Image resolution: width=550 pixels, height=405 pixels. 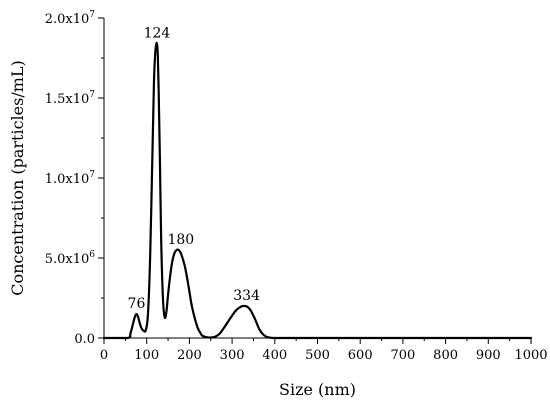 What do you see at coordinates (530, 355) in the screenshot?
I see `x-tick-label: 1000` at bounding box center [530, 355].